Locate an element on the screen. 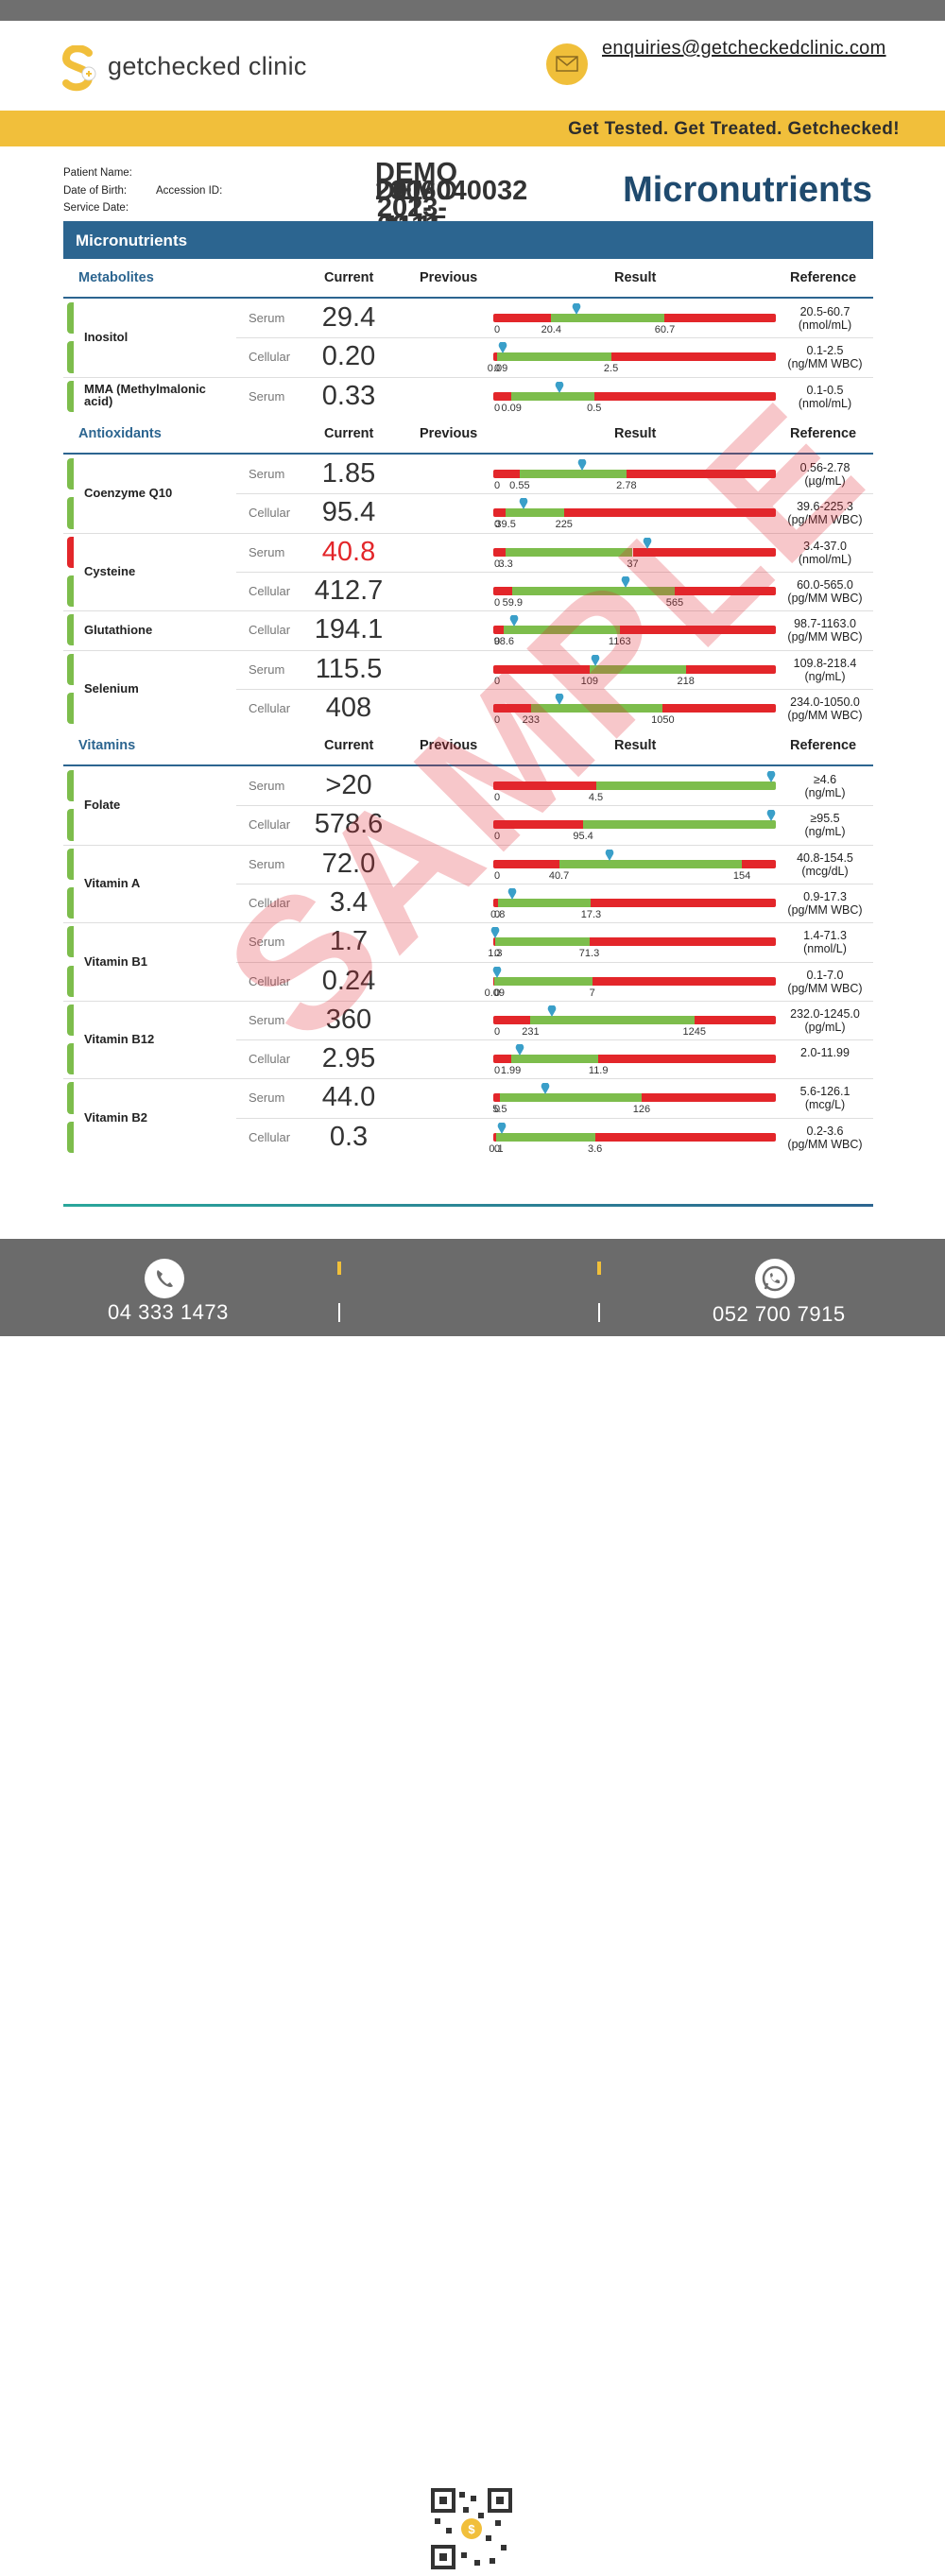 The width and height of the screenshot is (945, 2576). reference-units: (µg/mL) is located at coordinates (825, 481).